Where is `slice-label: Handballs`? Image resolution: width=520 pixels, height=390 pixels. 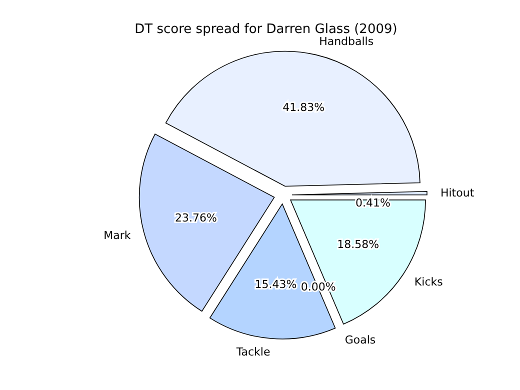
slice-label: Handballs is located at coordinates (346, 41).